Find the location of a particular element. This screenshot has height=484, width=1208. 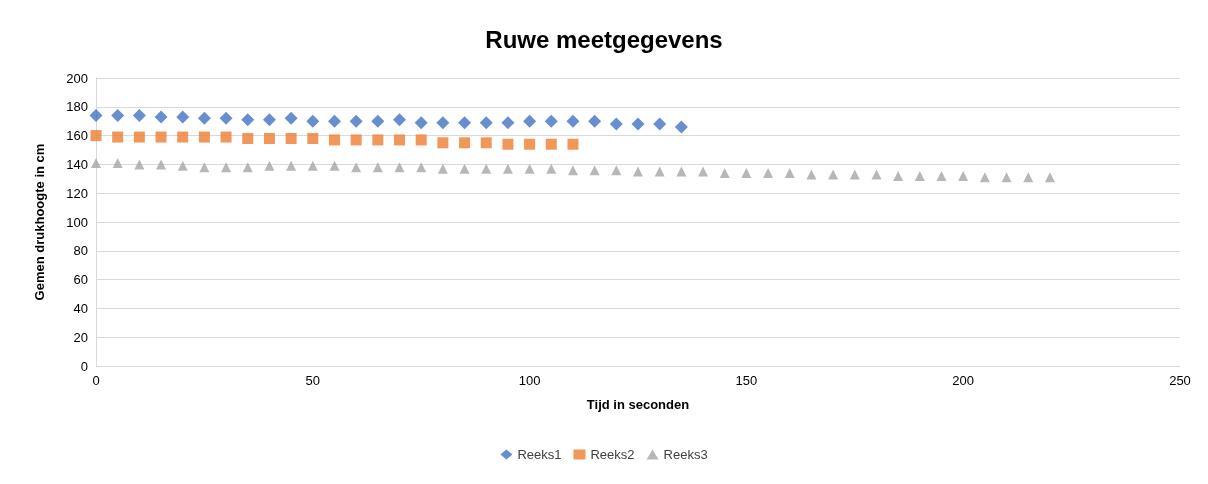

y-tick-label: 40 is located at coordinates (80, 308).